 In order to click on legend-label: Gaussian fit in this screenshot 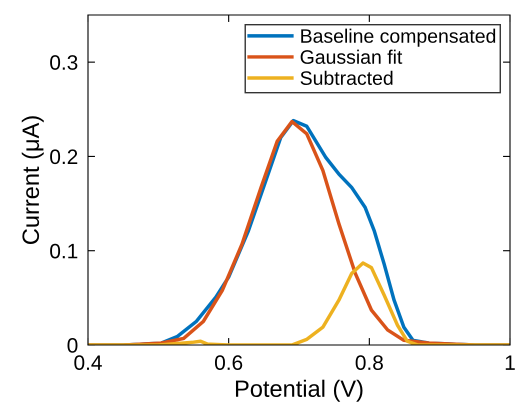, I will do `click(351, 57)`.